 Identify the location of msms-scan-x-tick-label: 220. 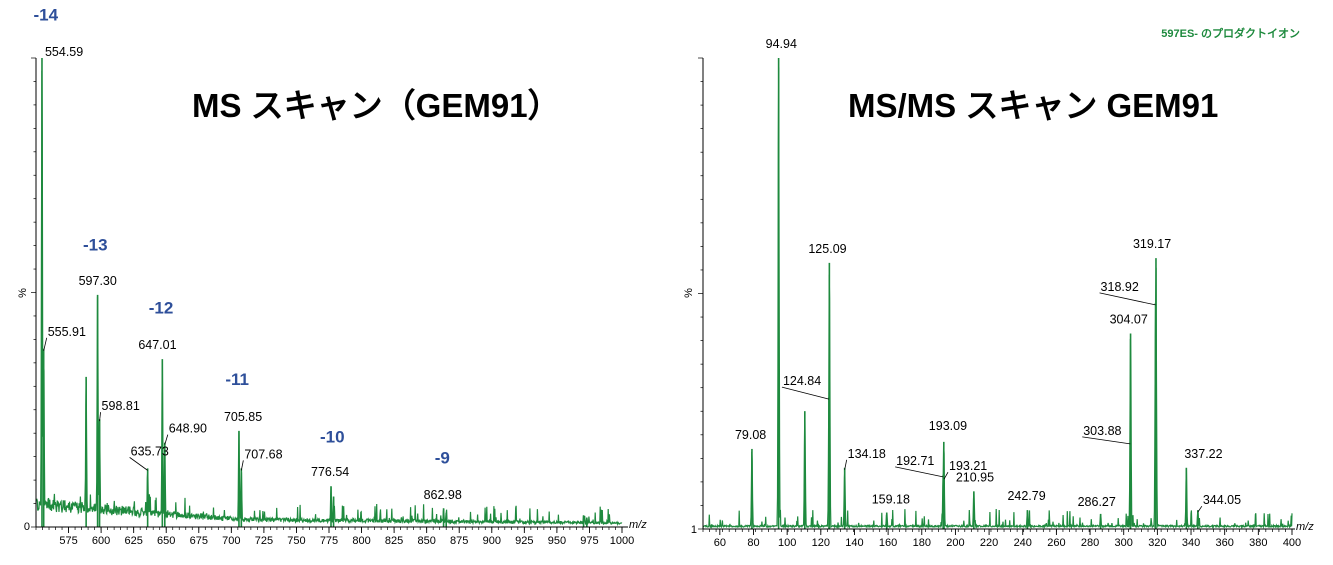
(989, 543).